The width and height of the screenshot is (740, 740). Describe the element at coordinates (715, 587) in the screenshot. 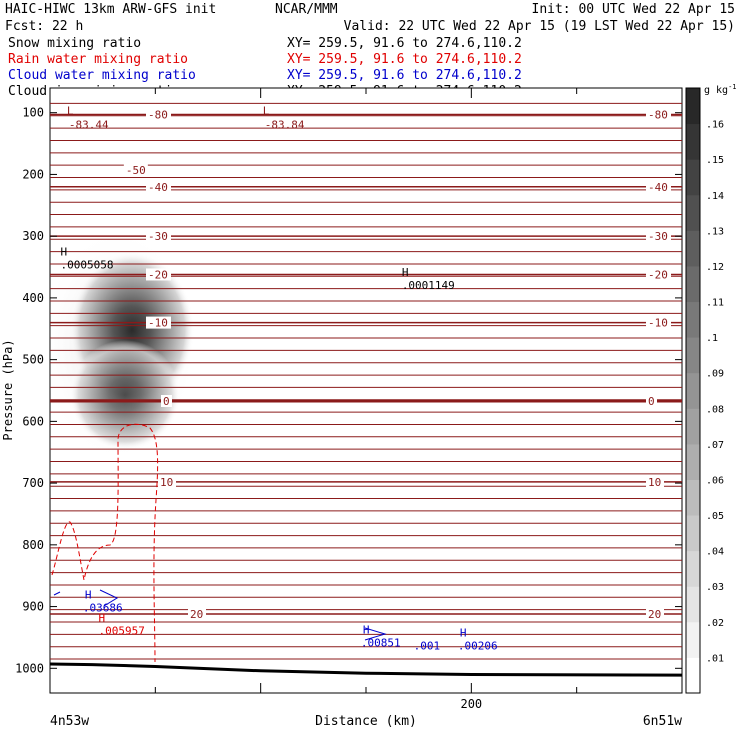

I see `colorbar-label: .03` at that location.